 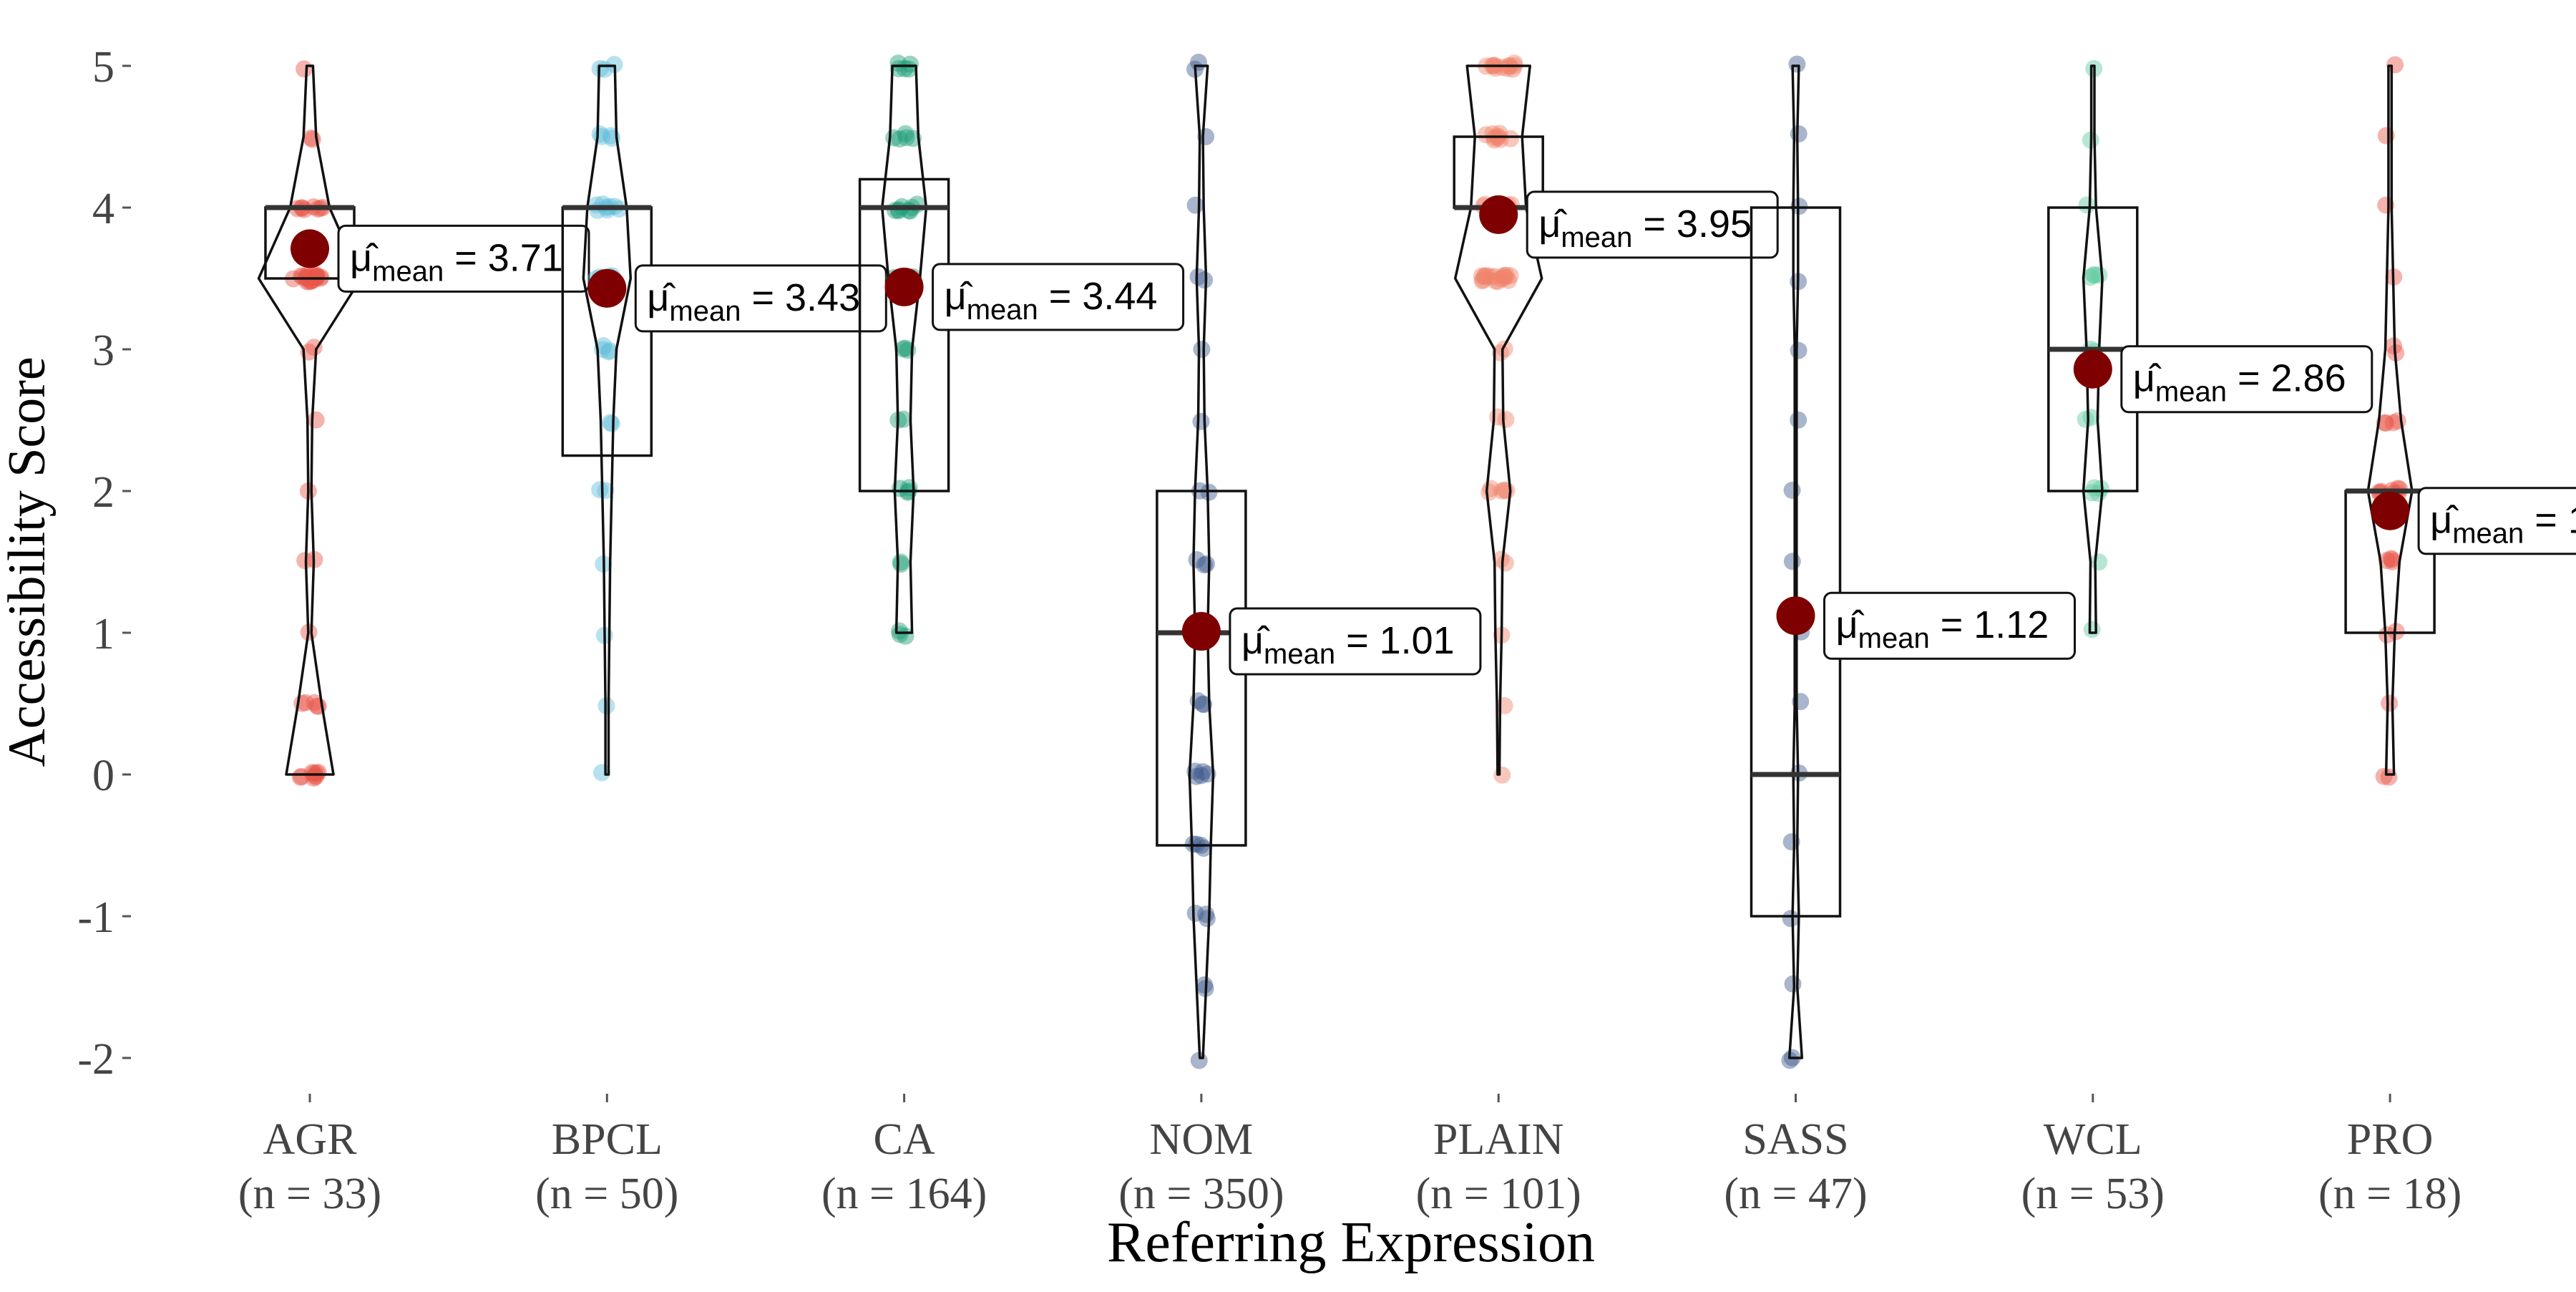 I want to click on x-n-label: (n = 18), so click(x=2390, y=1194).